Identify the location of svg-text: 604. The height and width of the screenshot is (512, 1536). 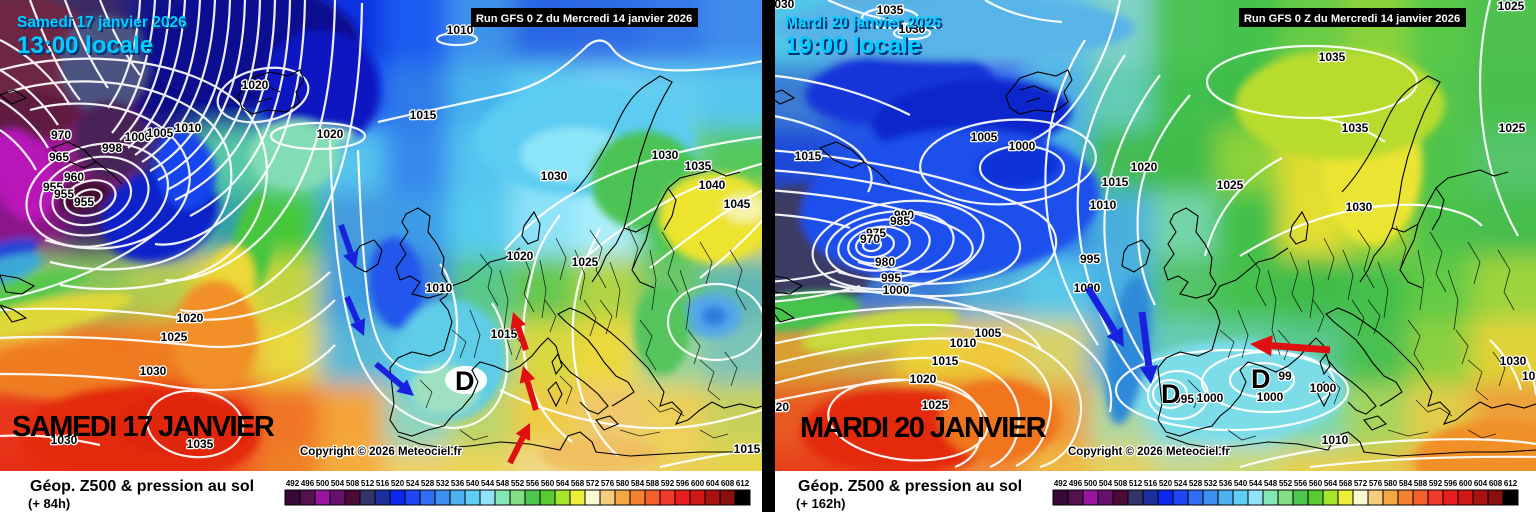
(713, 483).